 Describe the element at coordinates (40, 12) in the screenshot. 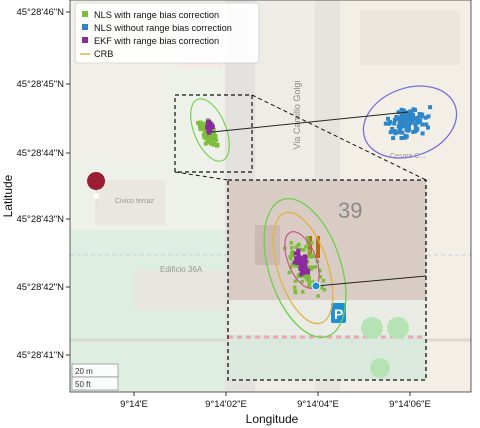

I see `y-tick-label: 45°28'46"N` at that location.